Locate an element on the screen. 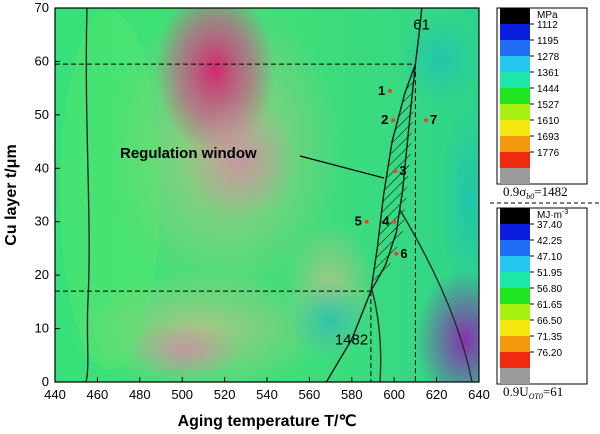 This screenshot has height=434, width=600. colorbar-tick-label: 56.80 is located at coordinates (549, 289).